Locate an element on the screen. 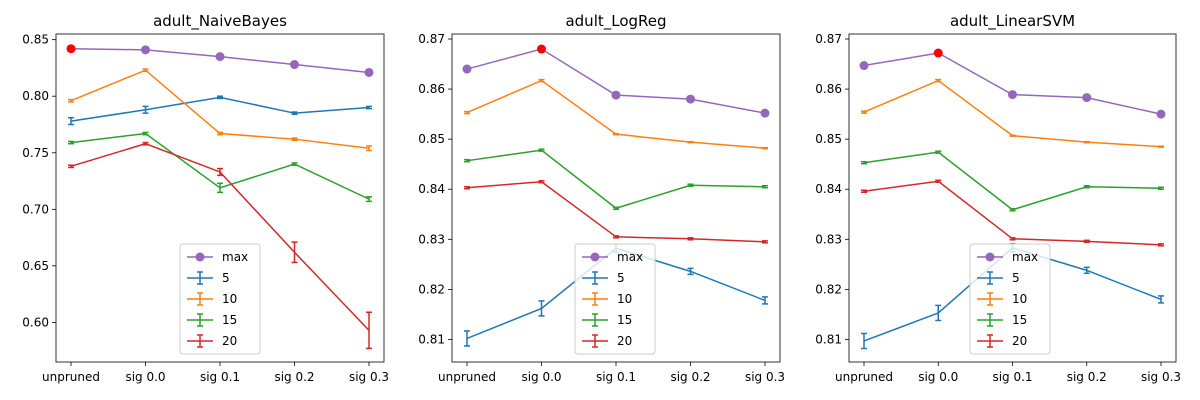  chart-title: adult_NaiveBayes is located at coordinates (220, 21).